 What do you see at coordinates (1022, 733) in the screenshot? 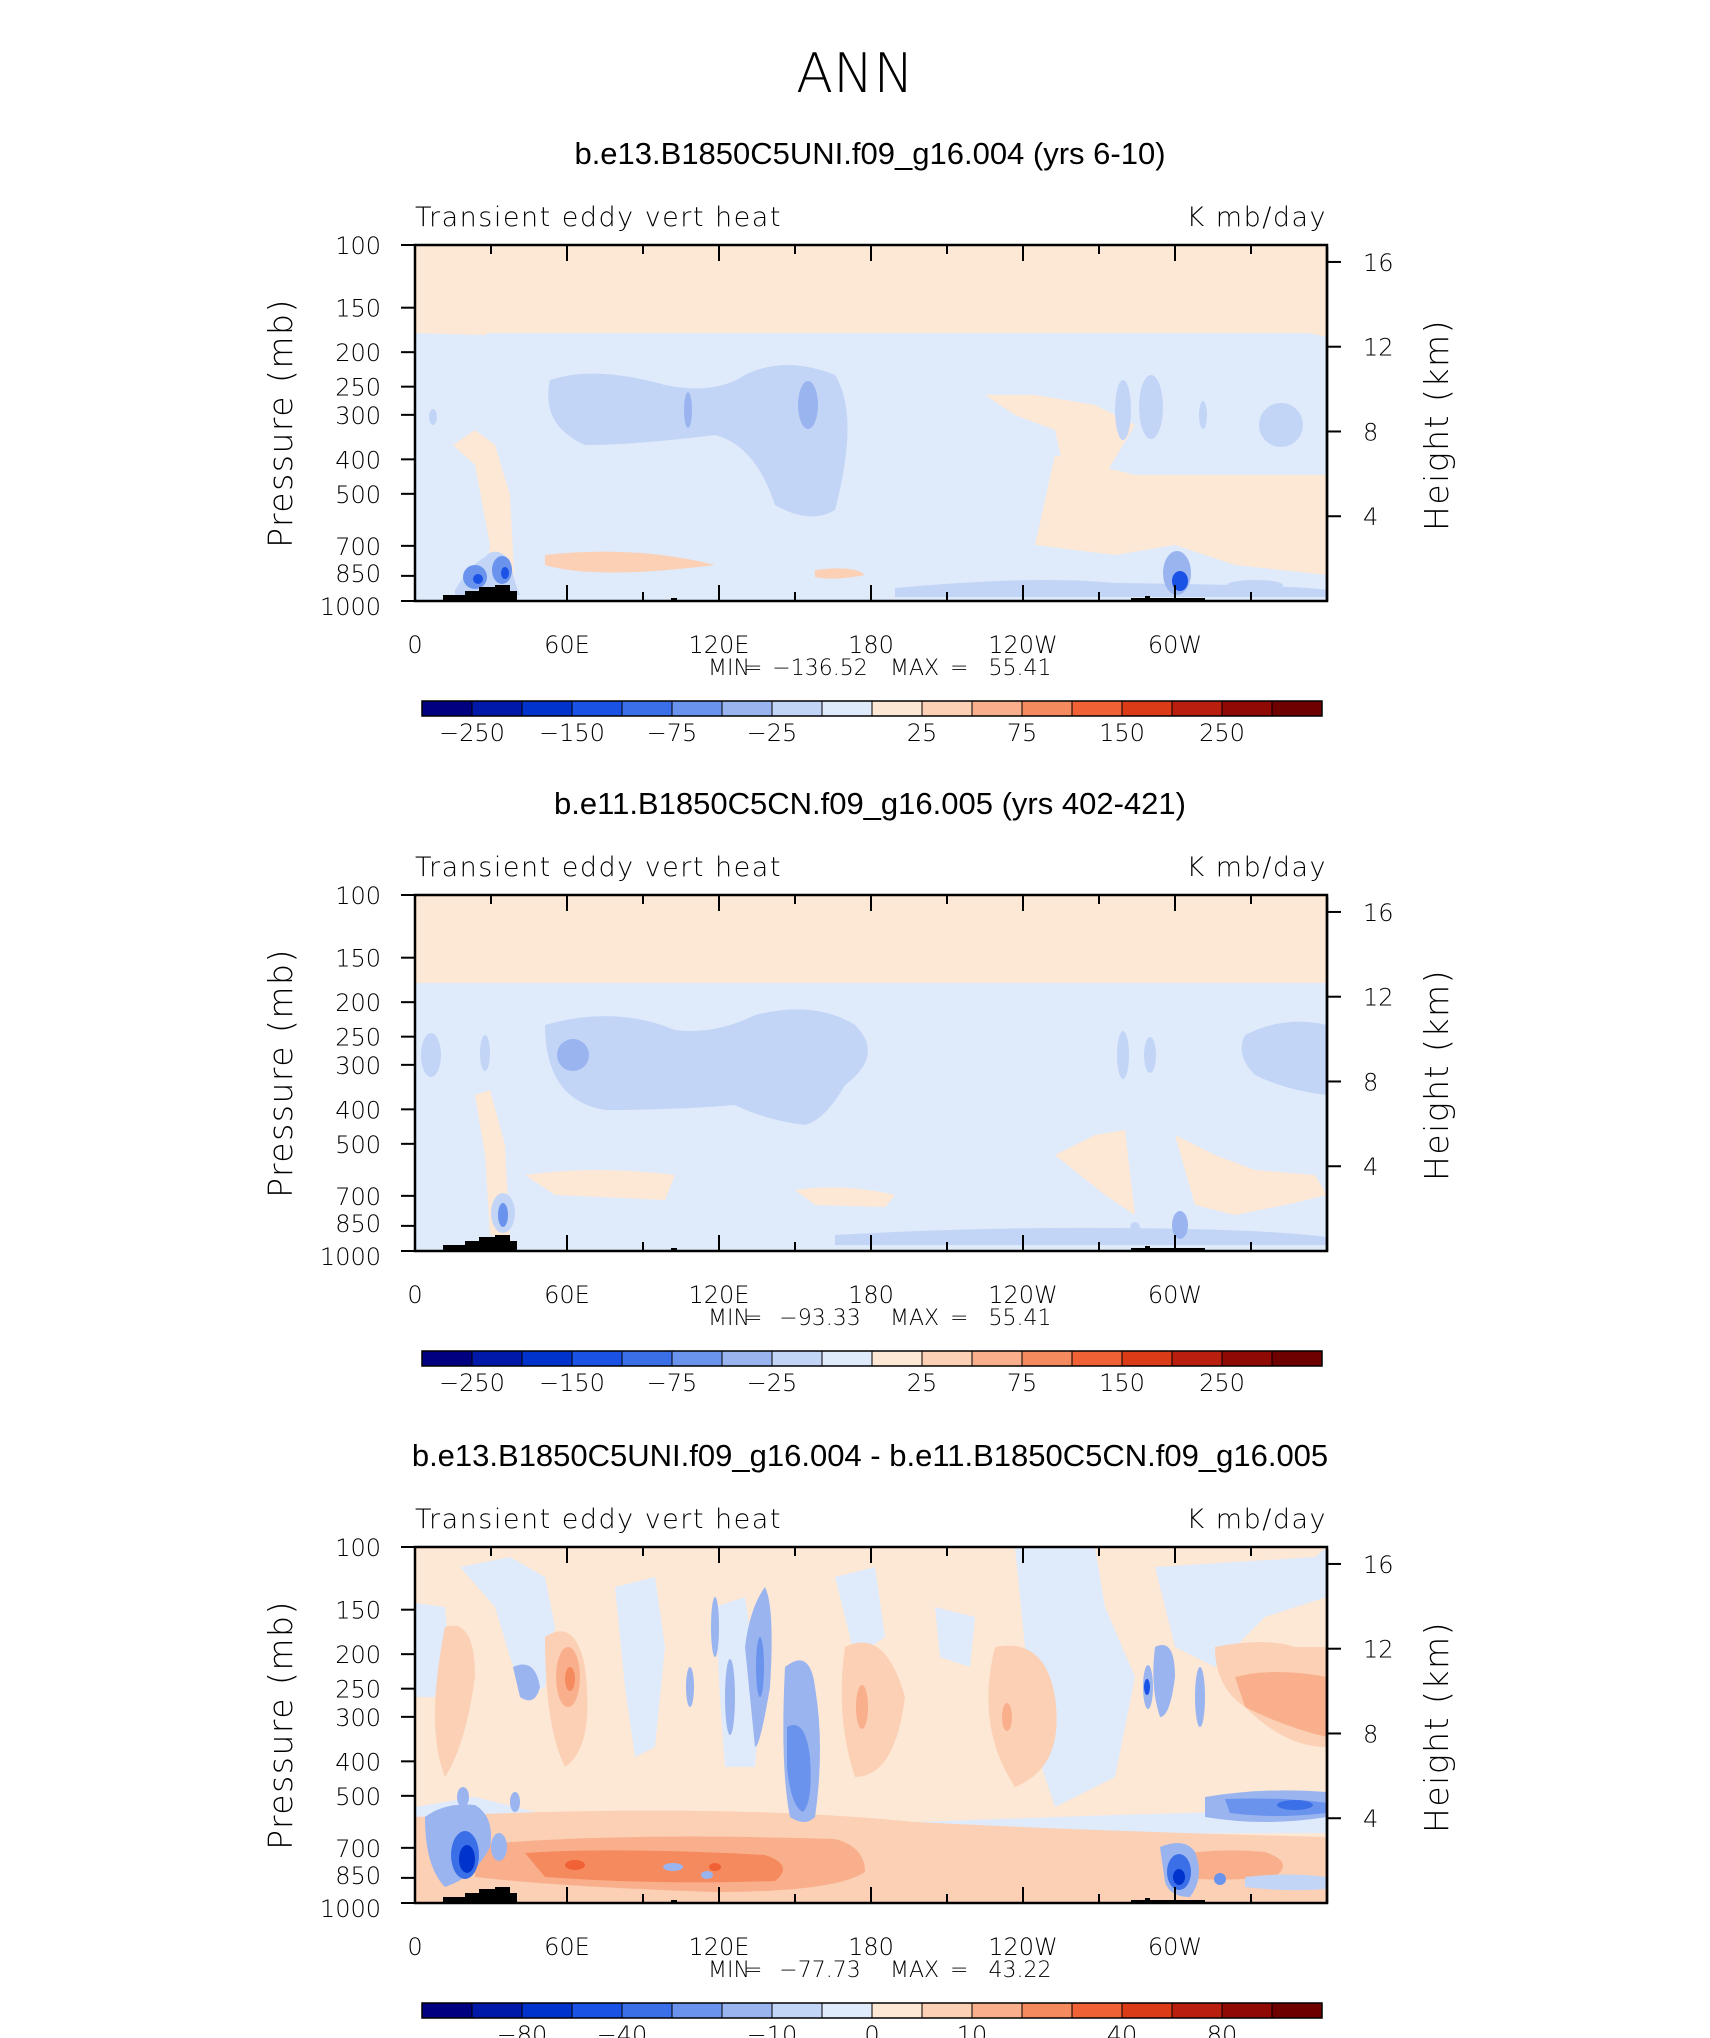
I see `colorbar-tick-label: 75` at bounding box center [1022, 733].